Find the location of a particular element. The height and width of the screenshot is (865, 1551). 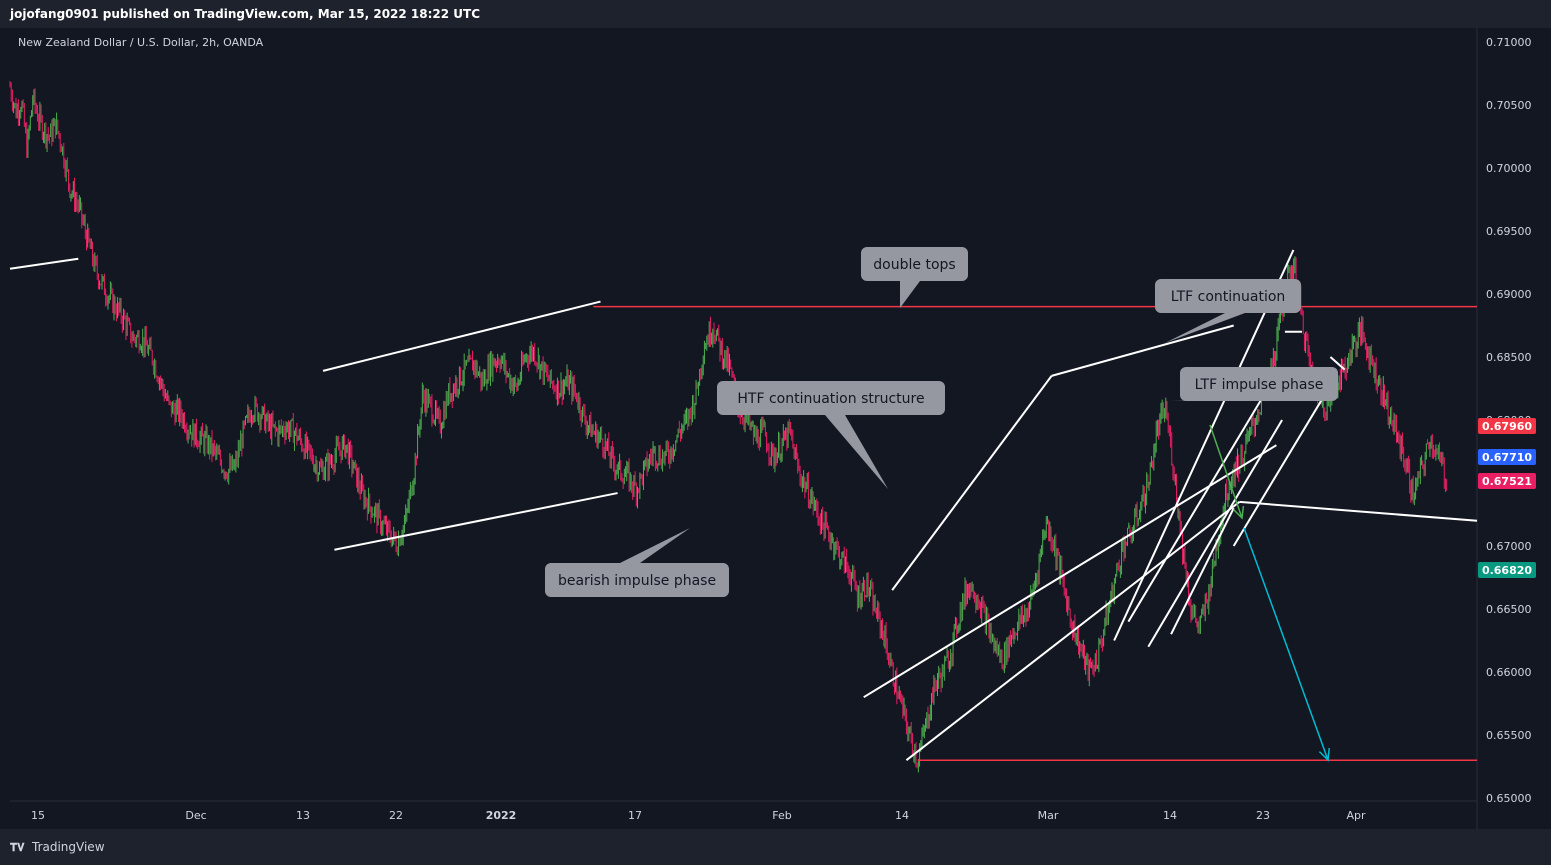

callout-text: LTF impulse phase is located at coordinates (1259, 385).